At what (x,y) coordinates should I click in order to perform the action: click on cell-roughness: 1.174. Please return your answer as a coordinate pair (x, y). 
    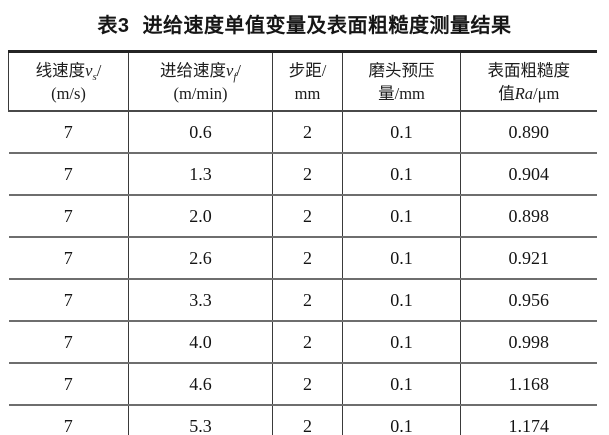
    Looking at the image, I should click on (528, 420).